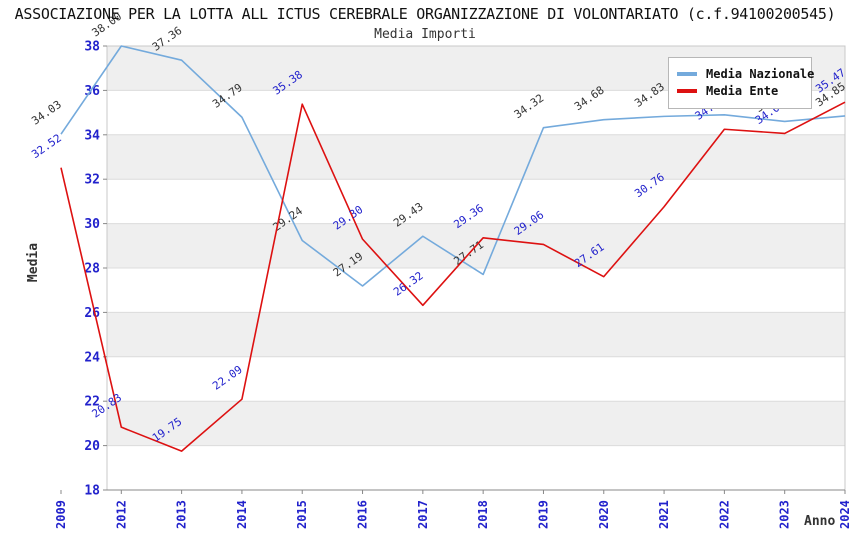  What do you see at coordinates (543, 514) in the screenshot?
I see `x-tick-label: 2019` at bounding box center [543, 514].